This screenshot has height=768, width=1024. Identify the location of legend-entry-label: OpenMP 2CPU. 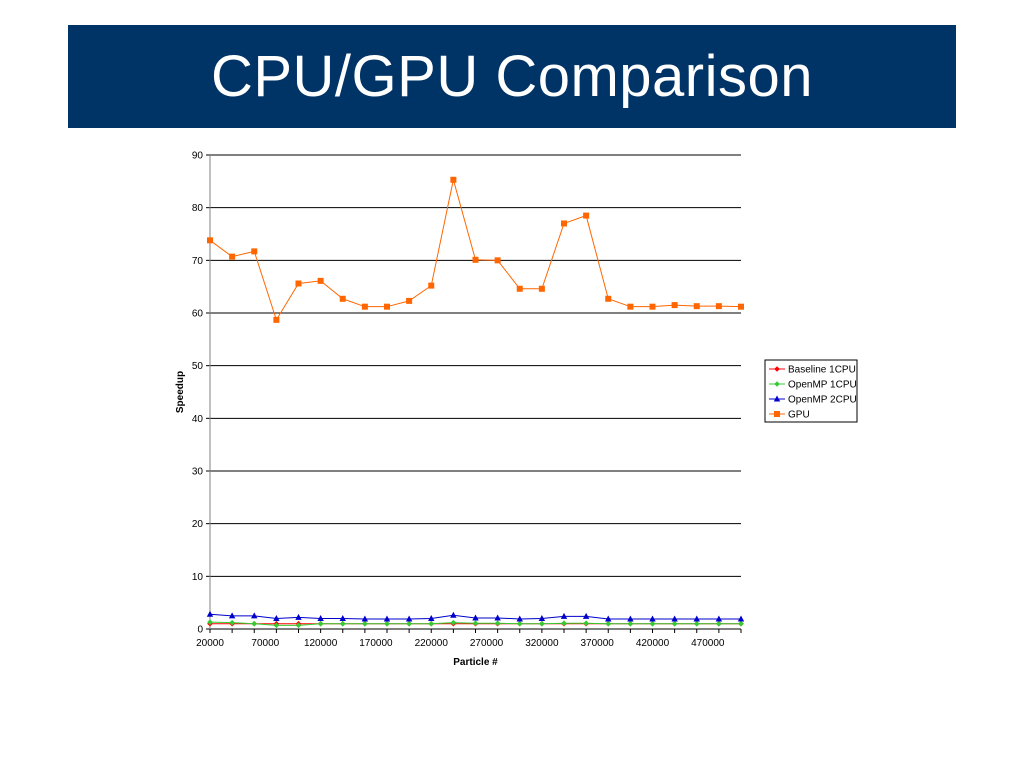
(822, 400).